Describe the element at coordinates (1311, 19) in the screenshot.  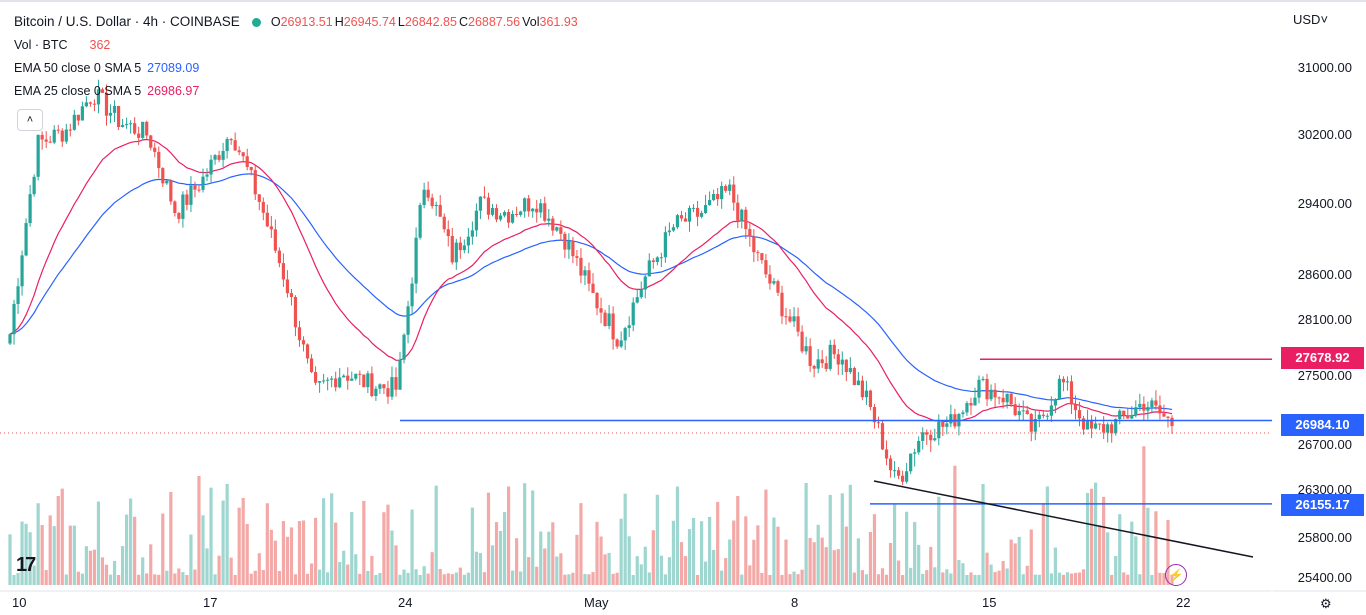
I see `currency-selector: USD˅` at that location.